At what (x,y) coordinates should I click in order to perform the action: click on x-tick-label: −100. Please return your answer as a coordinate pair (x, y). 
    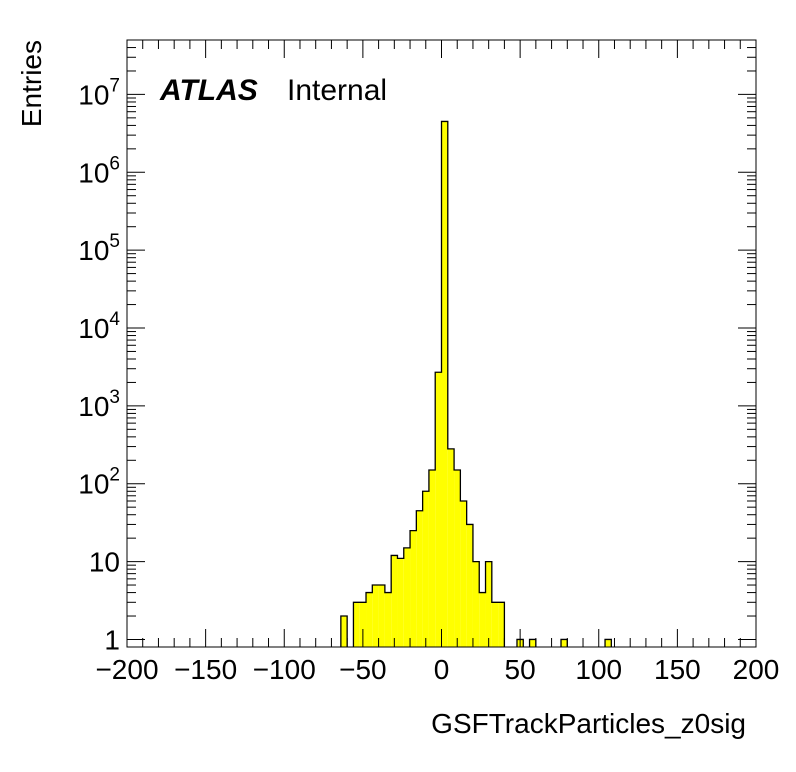
    Looking at the image, I should click on (284, 669).